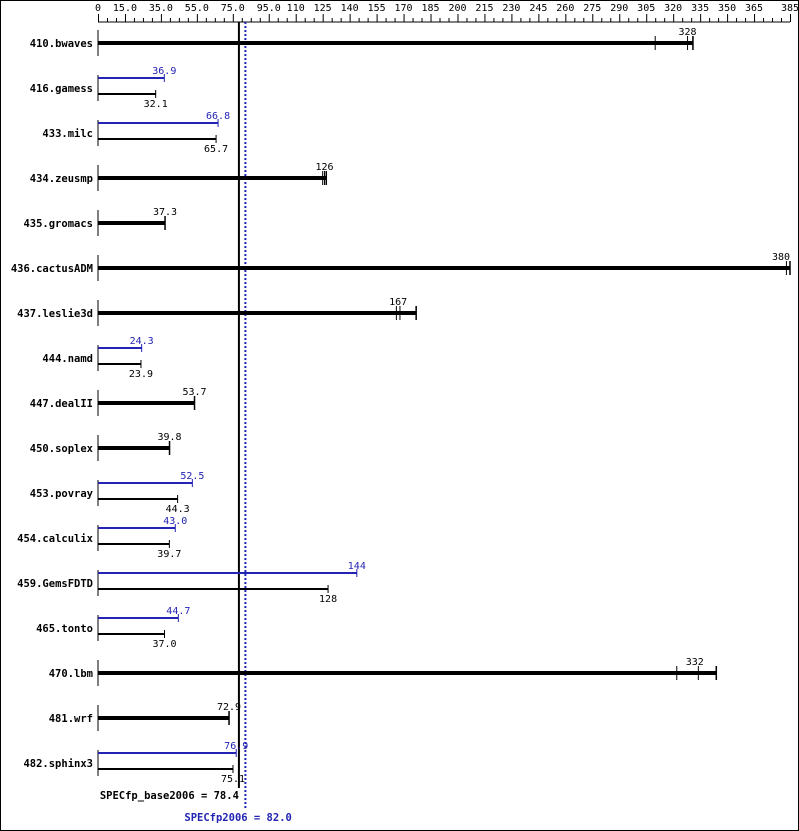  What do you see at coordinates (141, 374) in the screenshot?
I see `base-value-label: 23.9` at bounding box center [141, 374].